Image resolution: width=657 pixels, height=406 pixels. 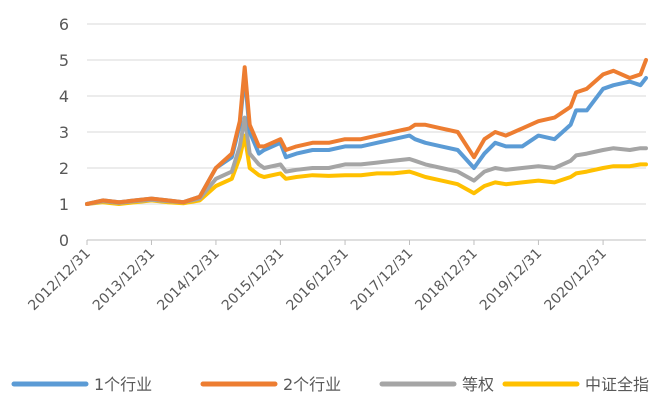 I want to click on y-tick-label: 1, so click(x=64, y=204).